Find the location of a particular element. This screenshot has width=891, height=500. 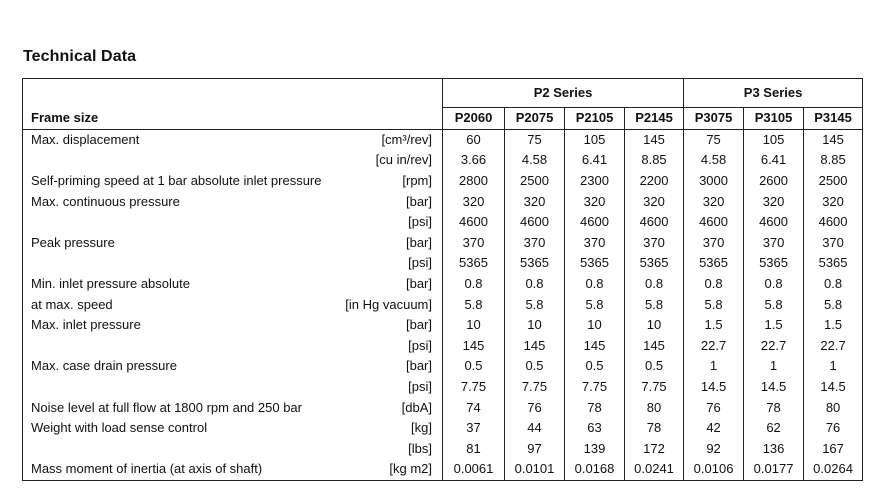

row-unit: [kg m2] is located at coordinates (392, 470).